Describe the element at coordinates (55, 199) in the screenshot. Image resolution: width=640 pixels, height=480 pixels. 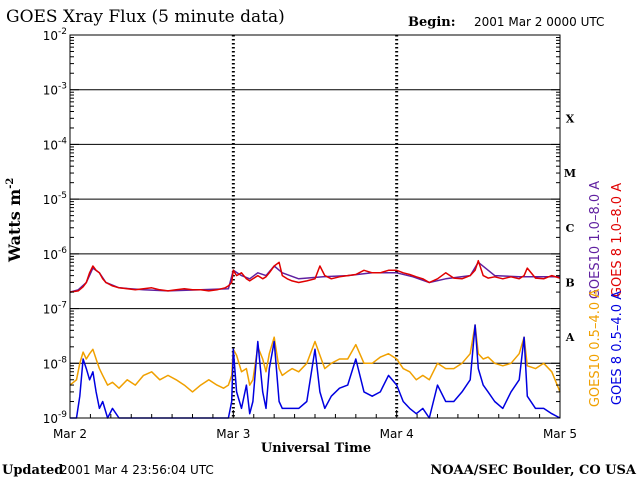
I see `y-tick-label: 10⁻⁵` at that location.